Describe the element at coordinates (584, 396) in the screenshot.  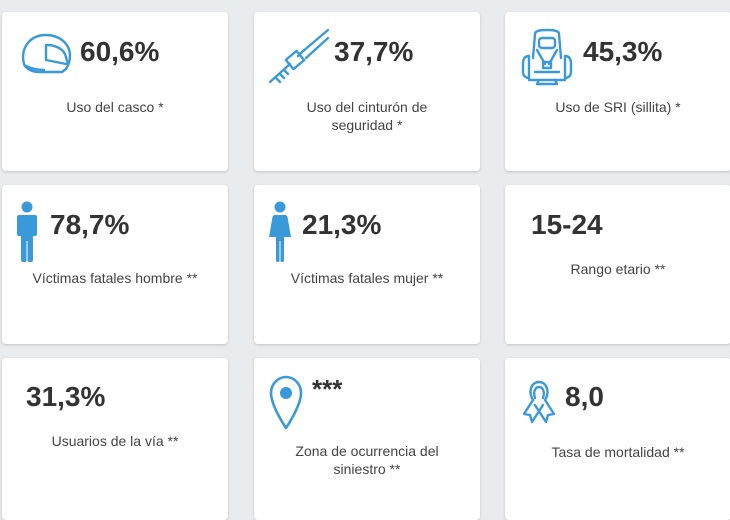
I see `stat-value: 8,0` at that location.